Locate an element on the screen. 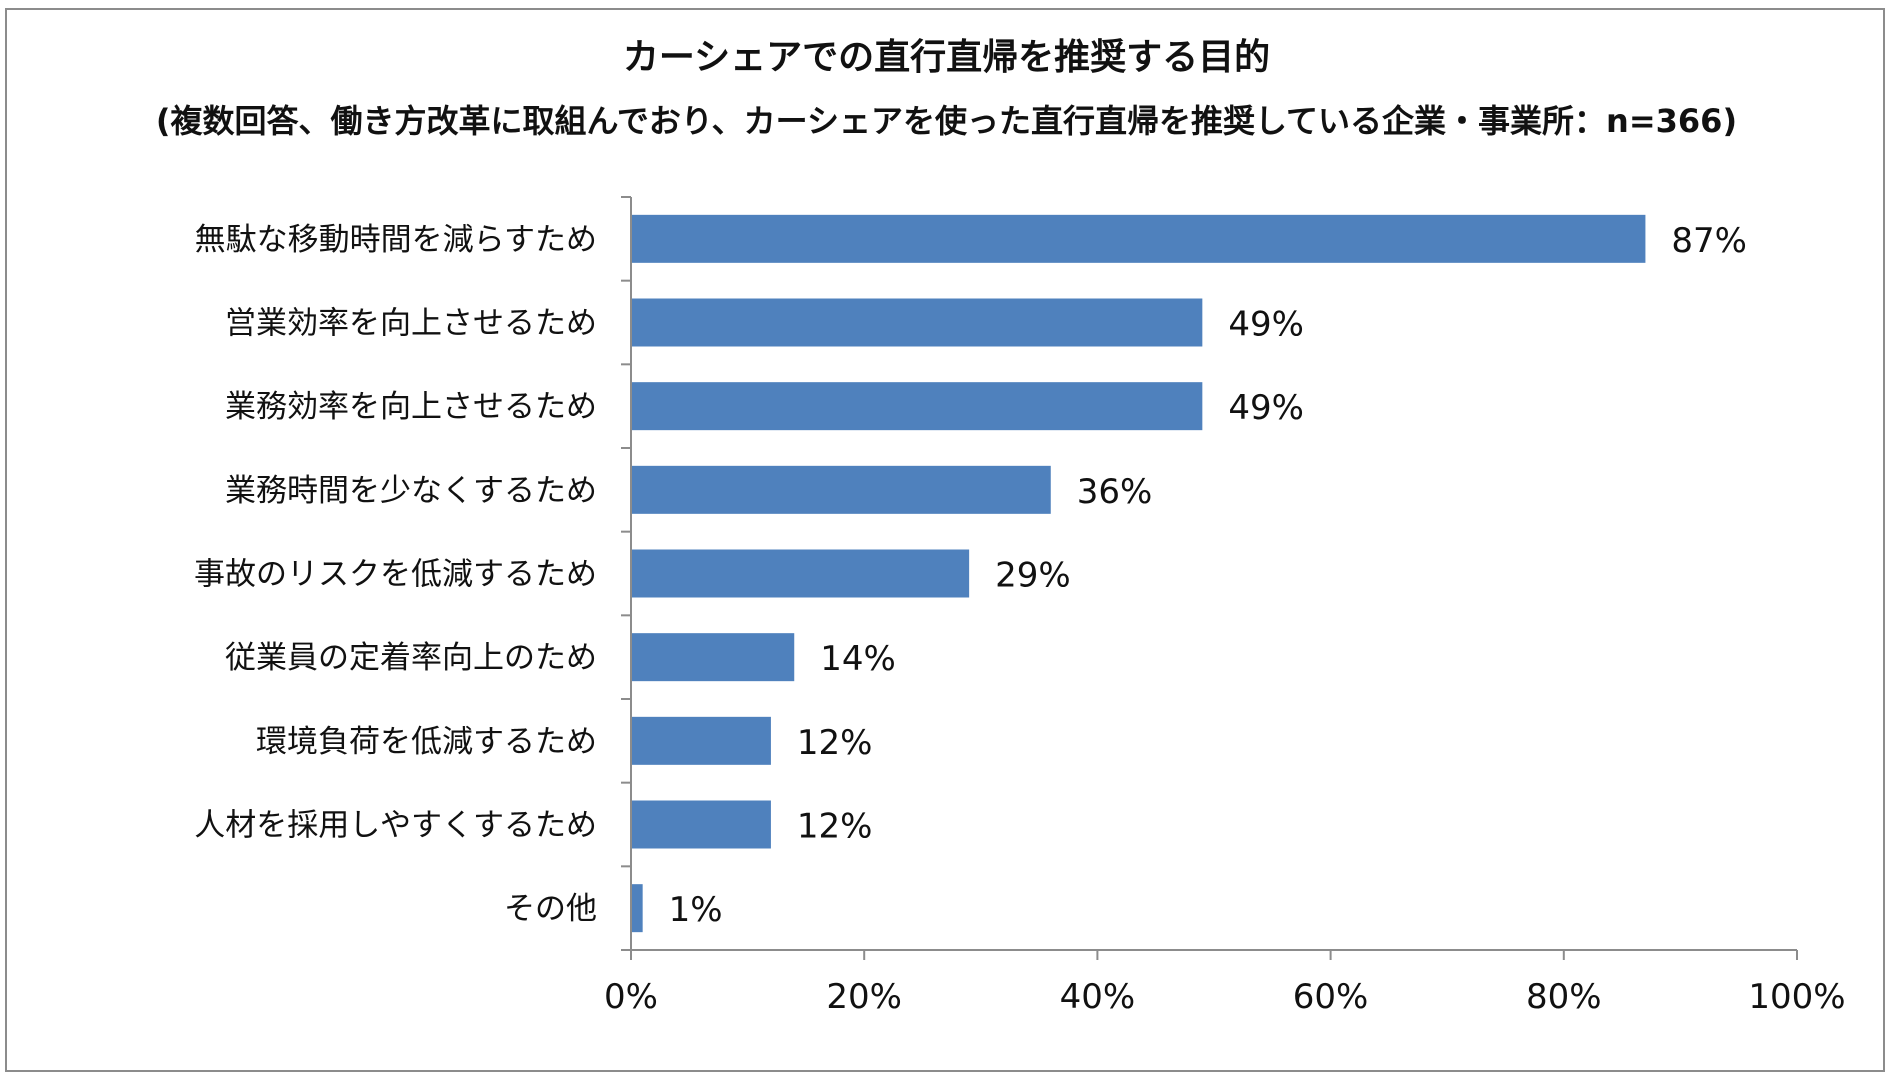  category-label: 営業効率を向上させるため is located at coordinates (411, 324).